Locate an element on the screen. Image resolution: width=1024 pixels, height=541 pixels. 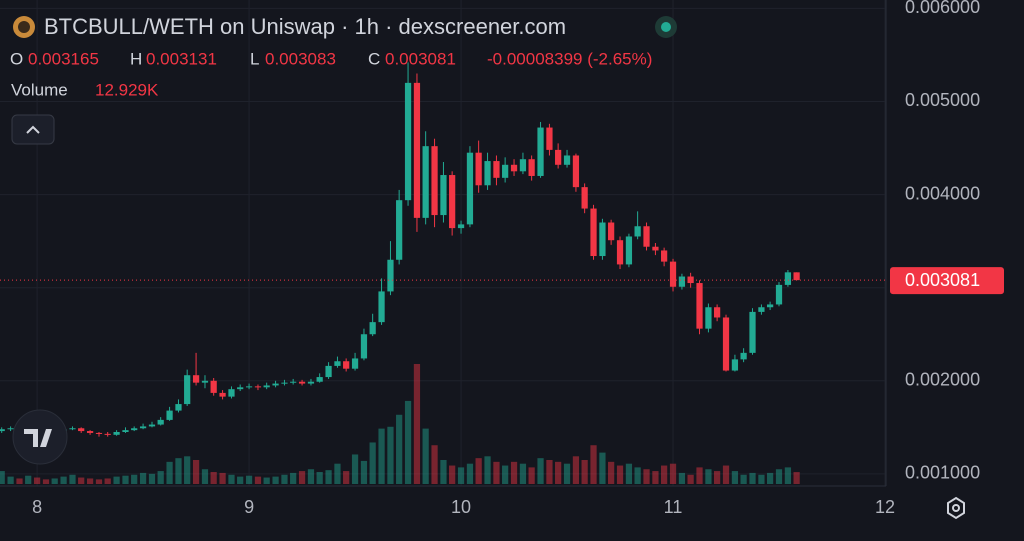
ohlc-key: C is located at coordinates (374, 58).